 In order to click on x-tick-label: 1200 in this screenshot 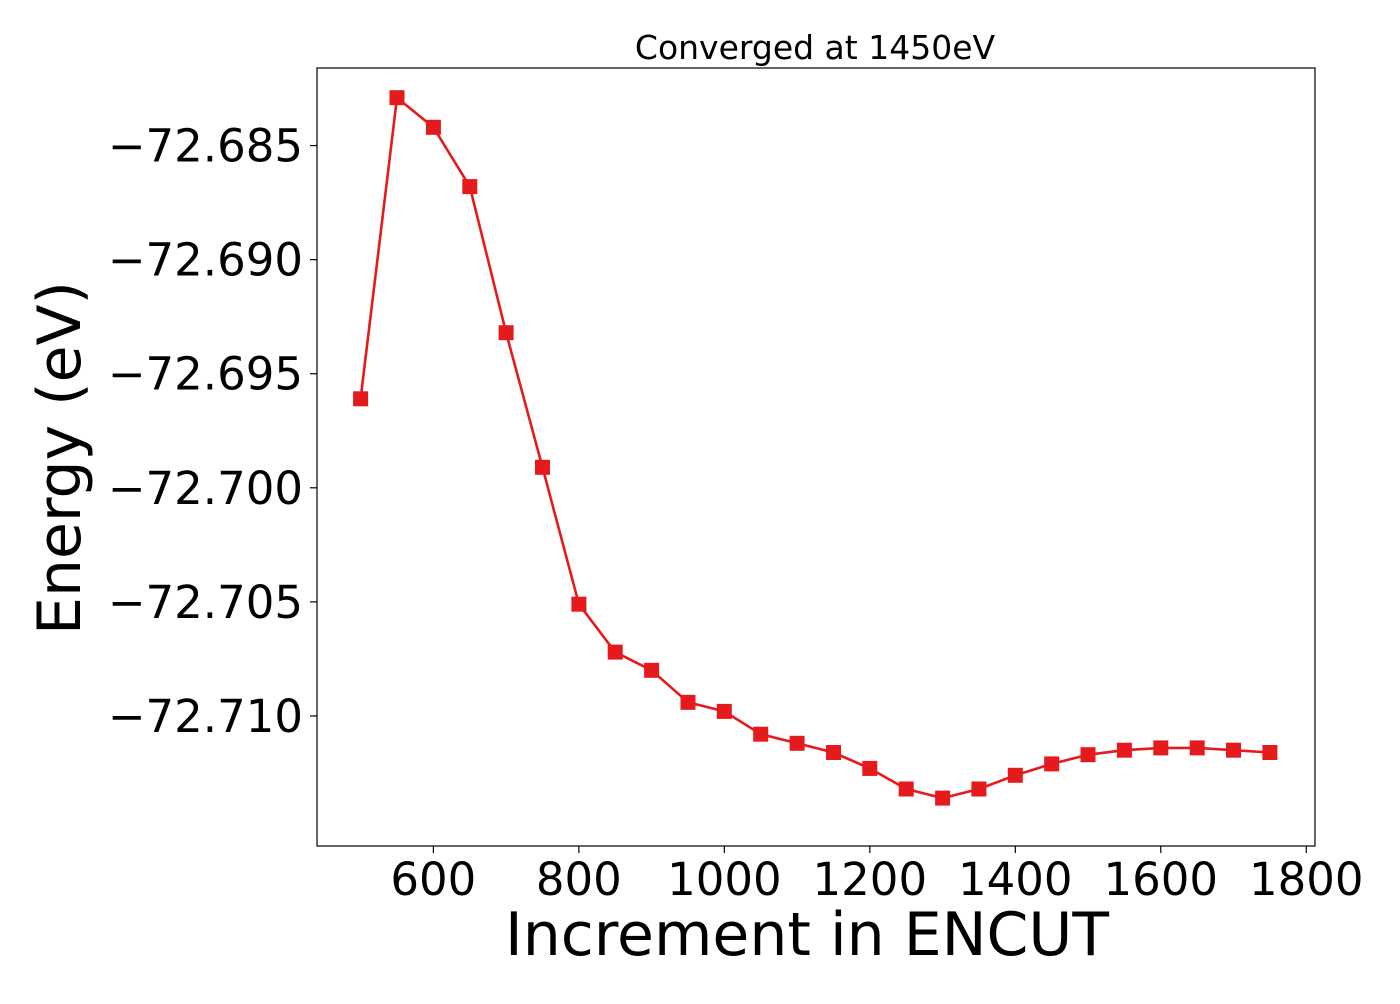, I will do `click(870, 879)`.